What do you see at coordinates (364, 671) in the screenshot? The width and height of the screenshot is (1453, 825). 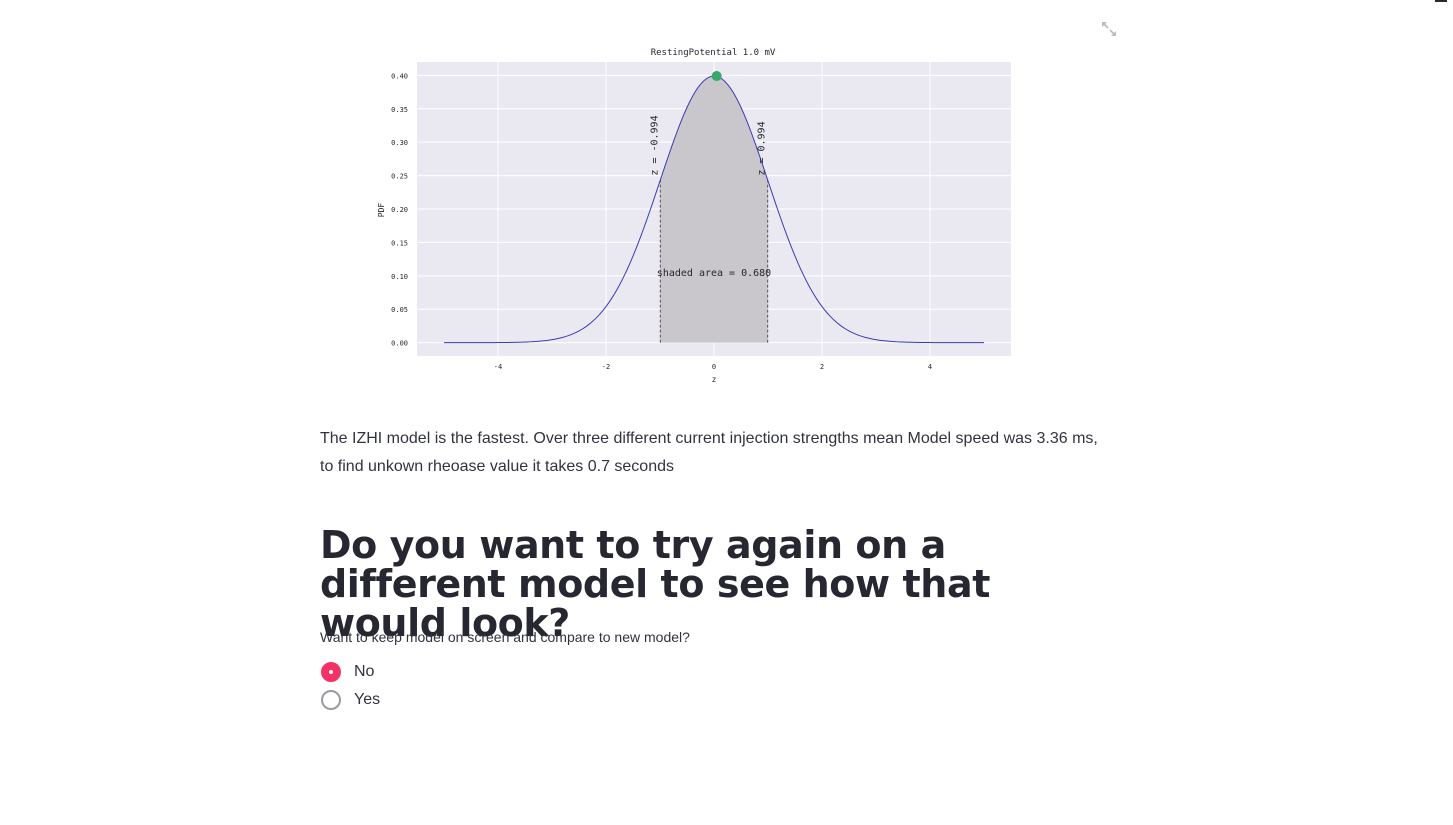 I see `radio-option-no-label: No` at bounding box center [364, 671].